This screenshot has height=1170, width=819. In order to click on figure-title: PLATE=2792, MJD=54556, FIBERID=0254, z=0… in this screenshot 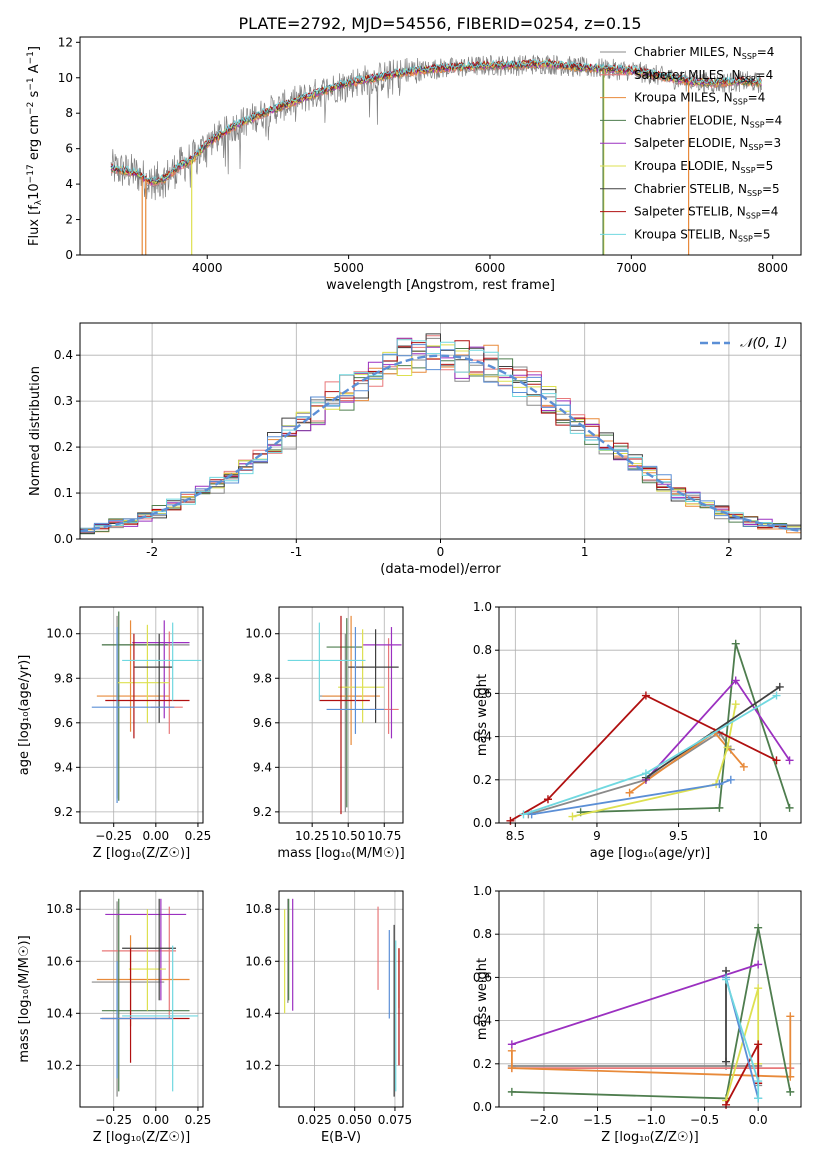, I will do `click(439, 23)`.